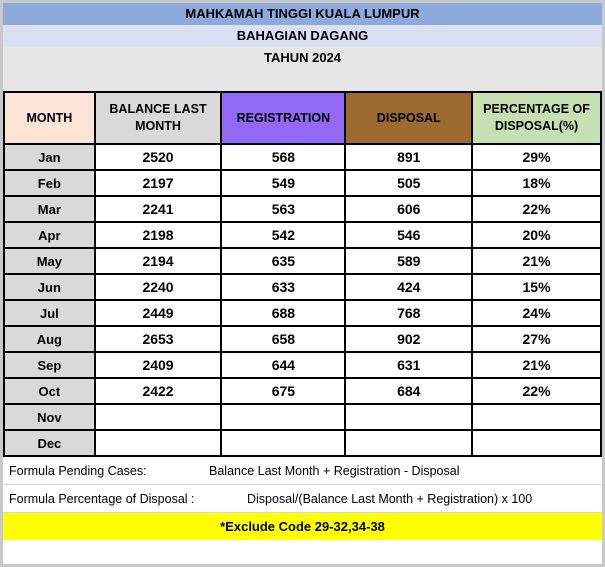  I want to click on registration-cell: 633, so click(283, 287).